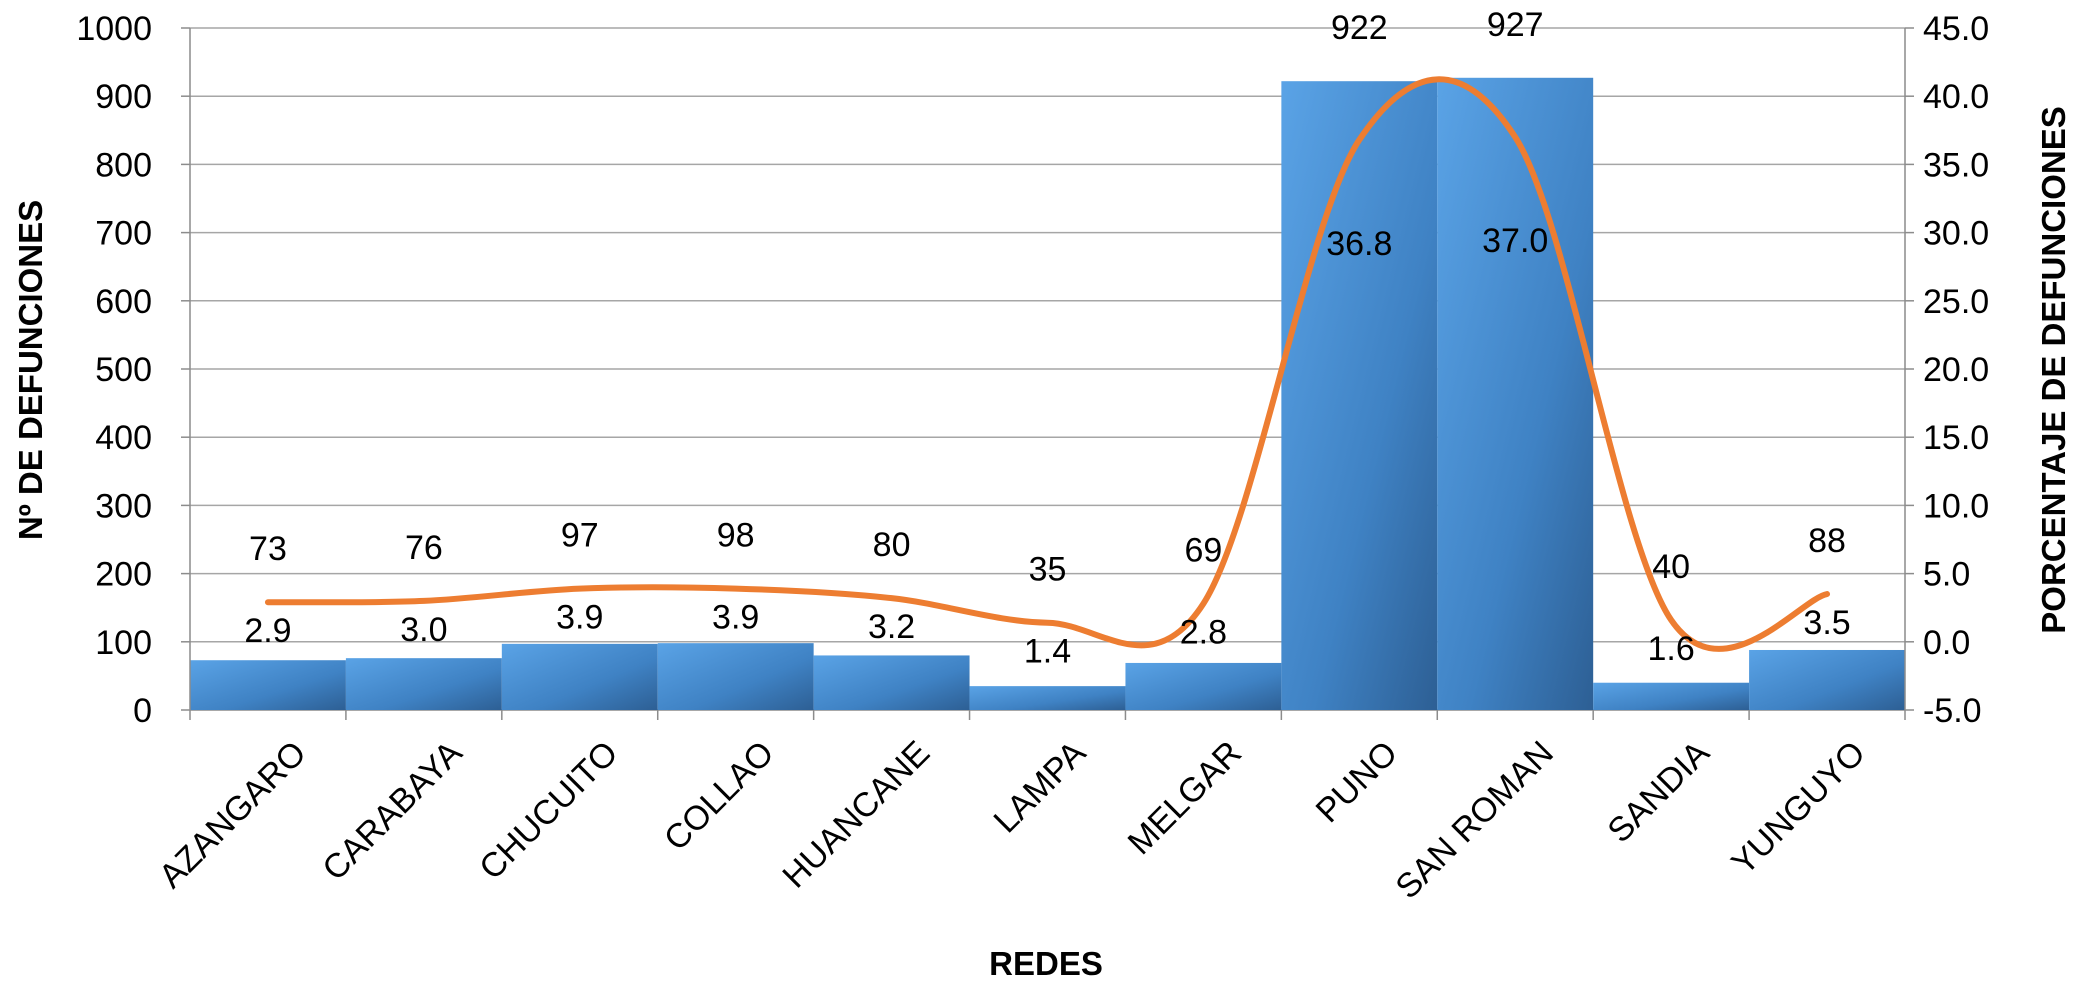 The height and width of the screenshot is (983, 2079). Describe the element at coordinates (1956, 234) in the screenshot. I see `y2-tick-label: 30.0` at that location.